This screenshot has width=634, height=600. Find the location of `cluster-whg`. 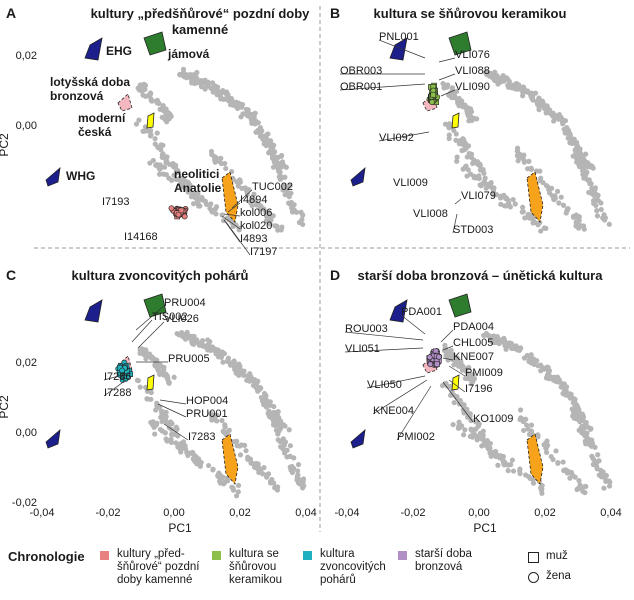

cluster-whg is located at coordinates (53, 439).